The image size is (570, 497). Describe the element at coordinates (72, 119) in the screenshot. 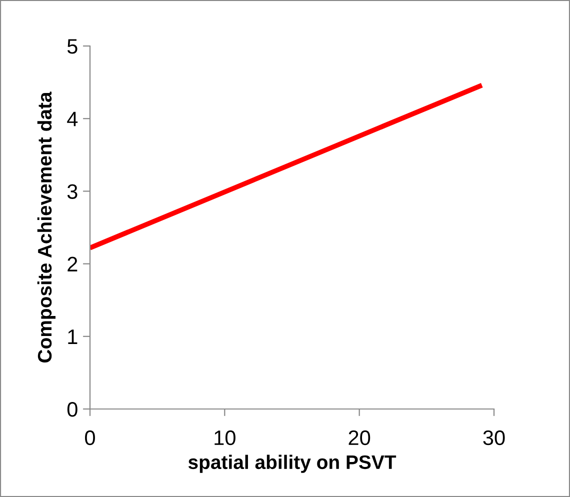

I see `y-tick-label: 4` at that location.